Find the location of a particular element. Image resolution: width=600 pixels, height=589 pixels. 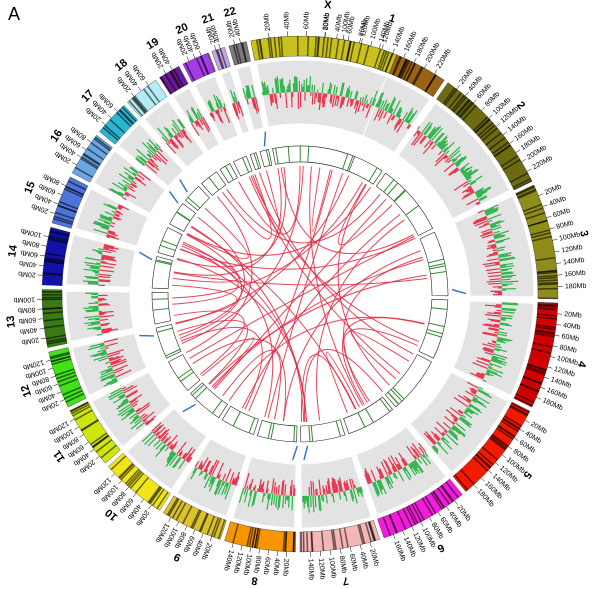

chromosome-X-label: X is located at coordinates (328, 6).